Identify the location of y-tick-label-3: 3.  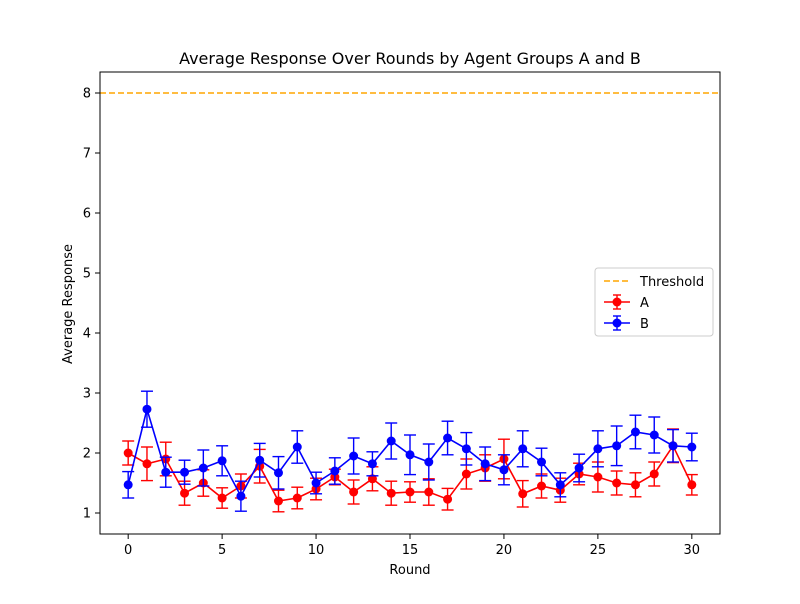
(87, 394).